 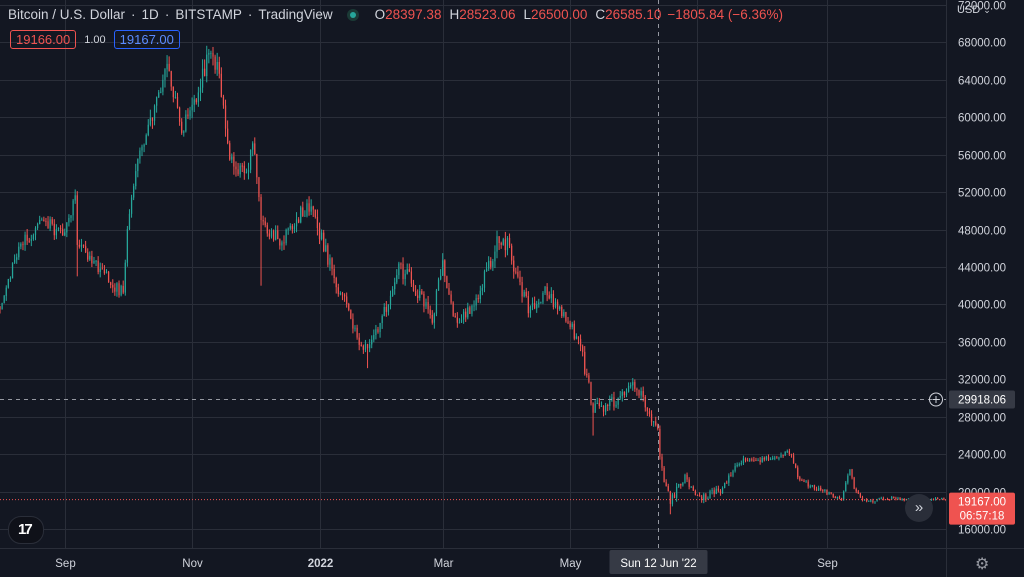 I want to click on market-status-icon, so click(x=352, y=14).